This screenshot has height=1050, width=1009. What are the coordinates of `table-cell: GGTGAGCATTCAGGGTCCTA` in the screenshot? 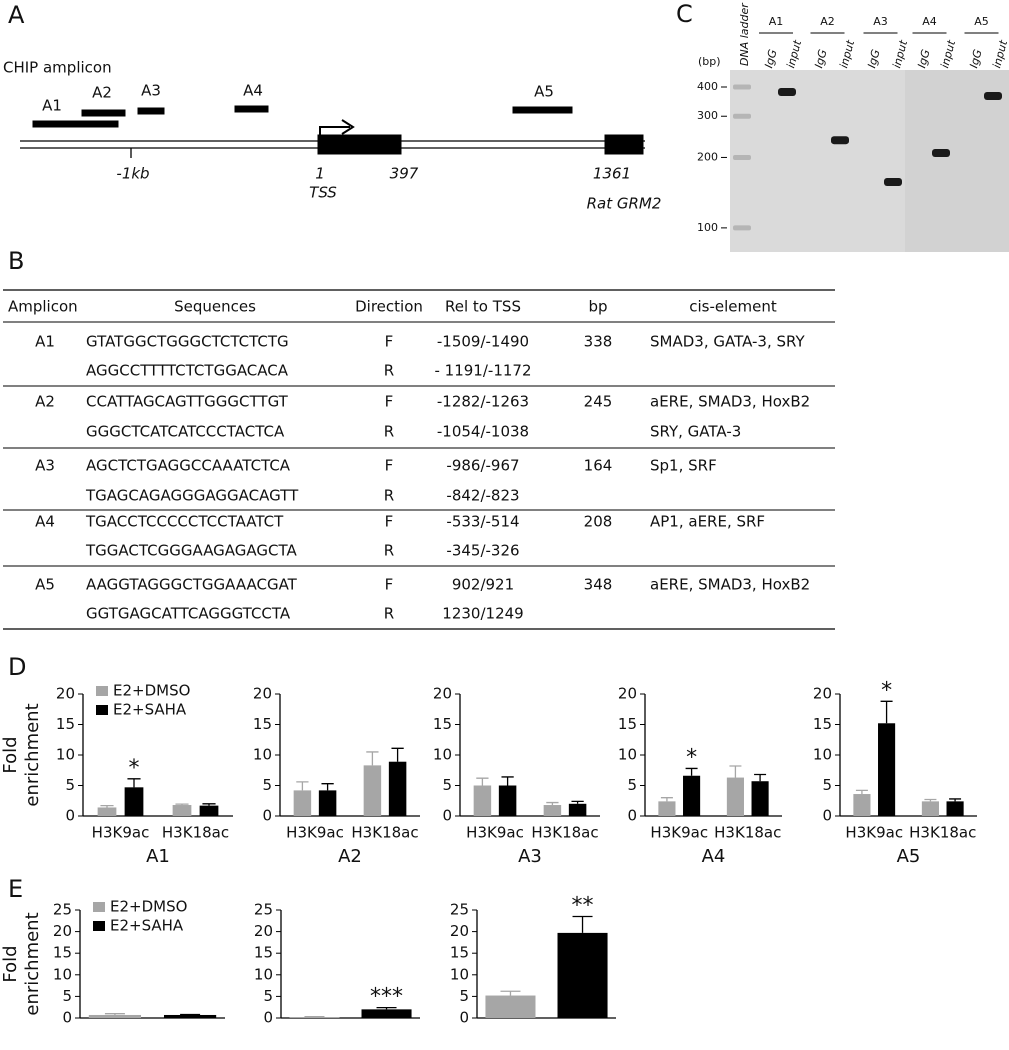 It's located at (188, 614).